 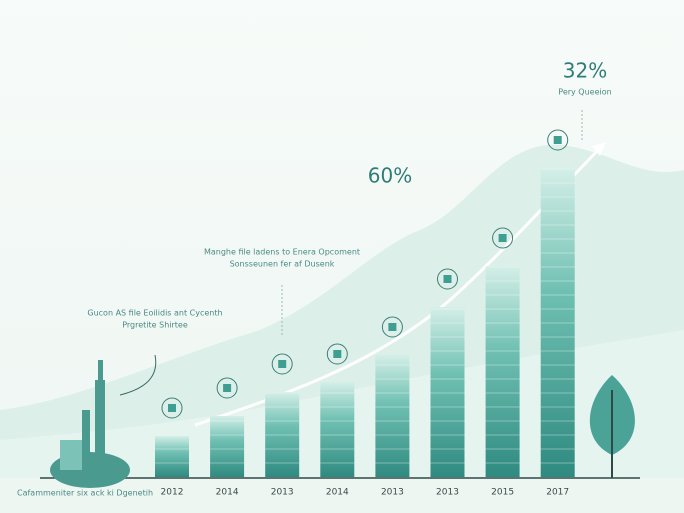 What do you see at coordinates (154, 313) in the screenshot?
I see `annotation: Gucon AS file Eoilidis ant Cycenth` at bounding box center [154, 313].